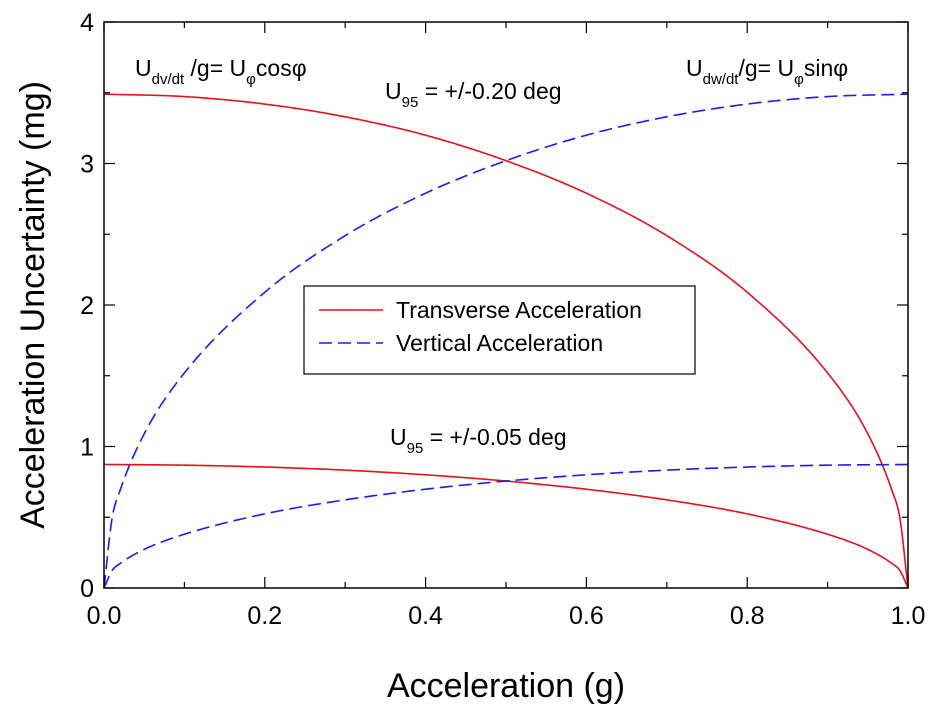 This screenshot has width=937, height=707. What do you see at coordinates (33, 305) in the screenshot?
I see `y-axis-title: Acceleration Uncertainty (mg)` at bounding box center [33, 305].